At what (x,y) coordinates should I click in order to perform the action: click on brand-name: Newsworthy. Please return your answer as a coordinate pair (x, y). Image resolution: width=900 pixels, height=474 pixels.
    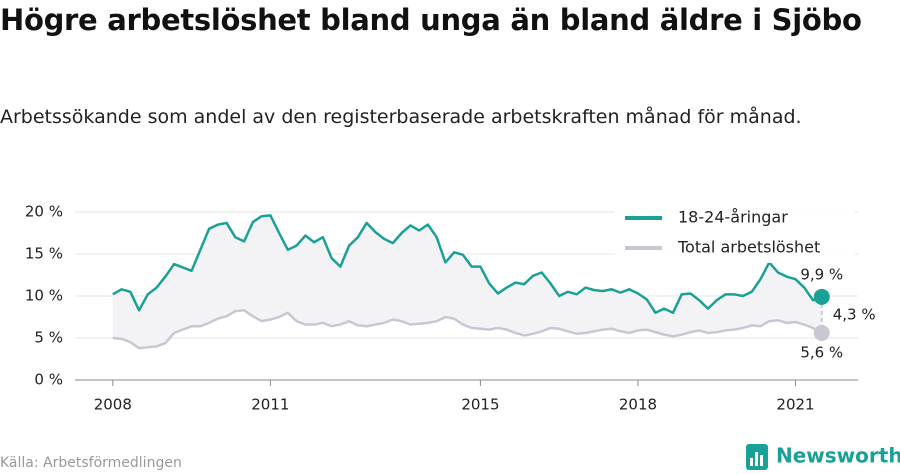
    Looking at the image, I should click on (838, 456).